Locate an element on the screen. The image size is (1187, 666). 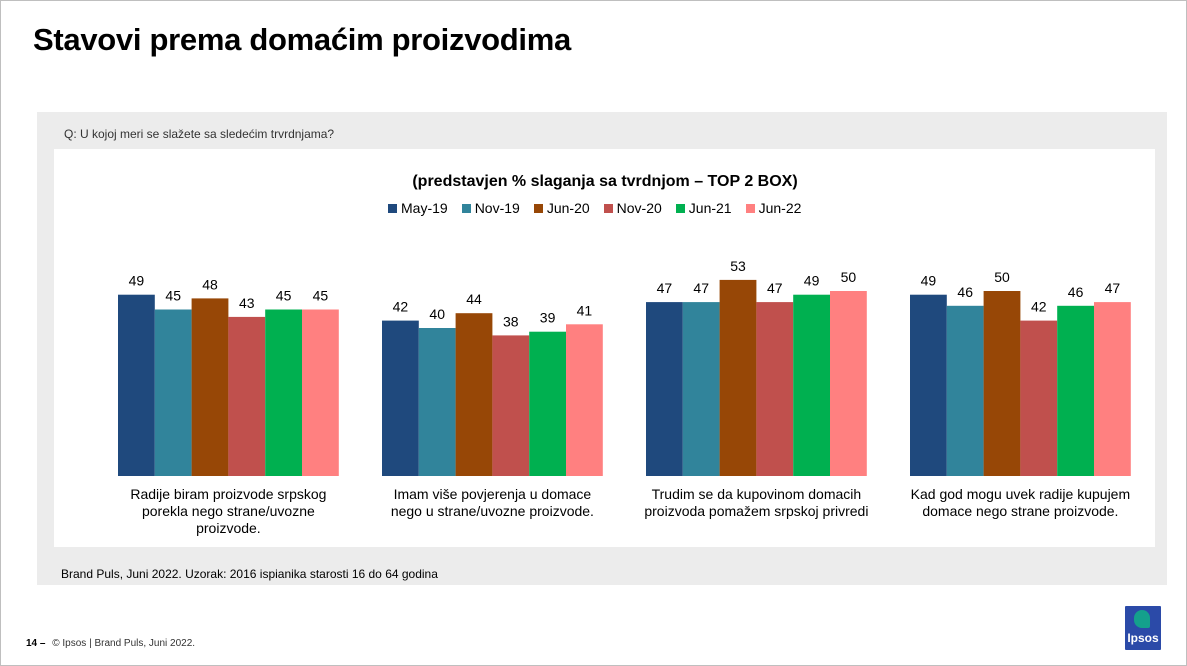
data-label: 44 is located at coordinates (474, 299).